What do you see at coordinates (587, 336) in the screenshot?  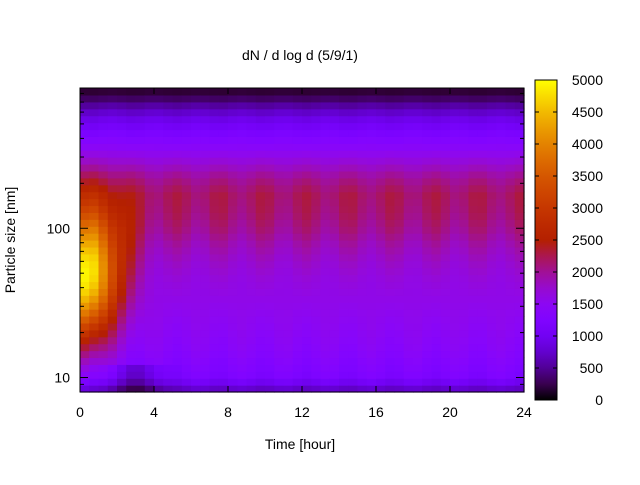 I see `colorbar-tick-label: 1000` at bounding box center [587, 336].